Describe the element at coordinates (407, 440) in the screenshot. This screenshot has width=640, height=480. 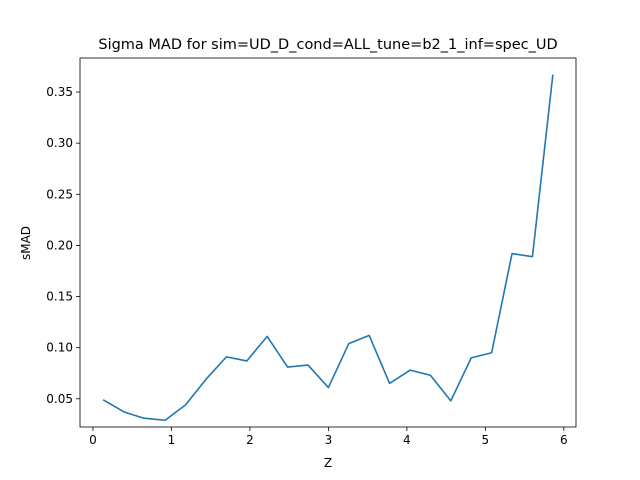
I see `x-tick-label: 4` at that location.